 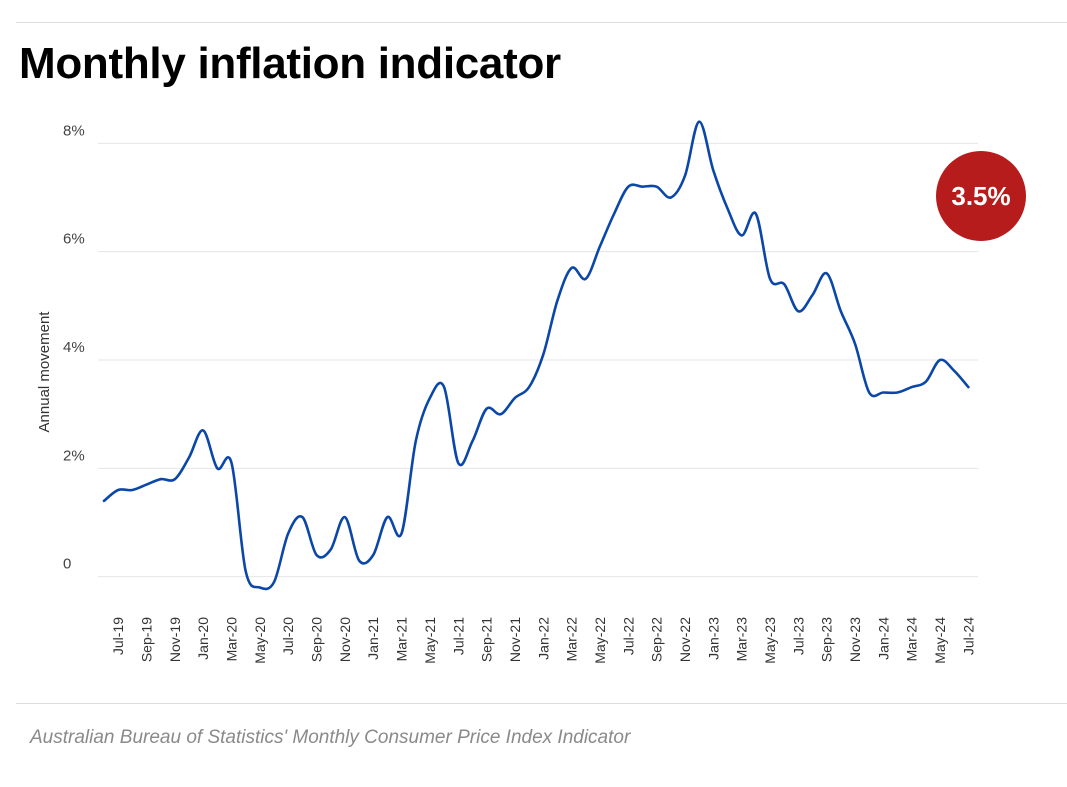 I want to click on x-tick-label: Jan-22, so click(x=543, y=638).